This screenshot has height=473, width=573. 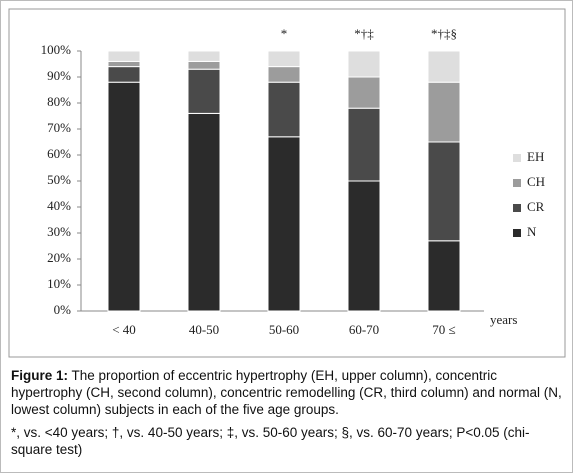 I want to click on y-tick-label: 0%, so click(x=63, y=309).